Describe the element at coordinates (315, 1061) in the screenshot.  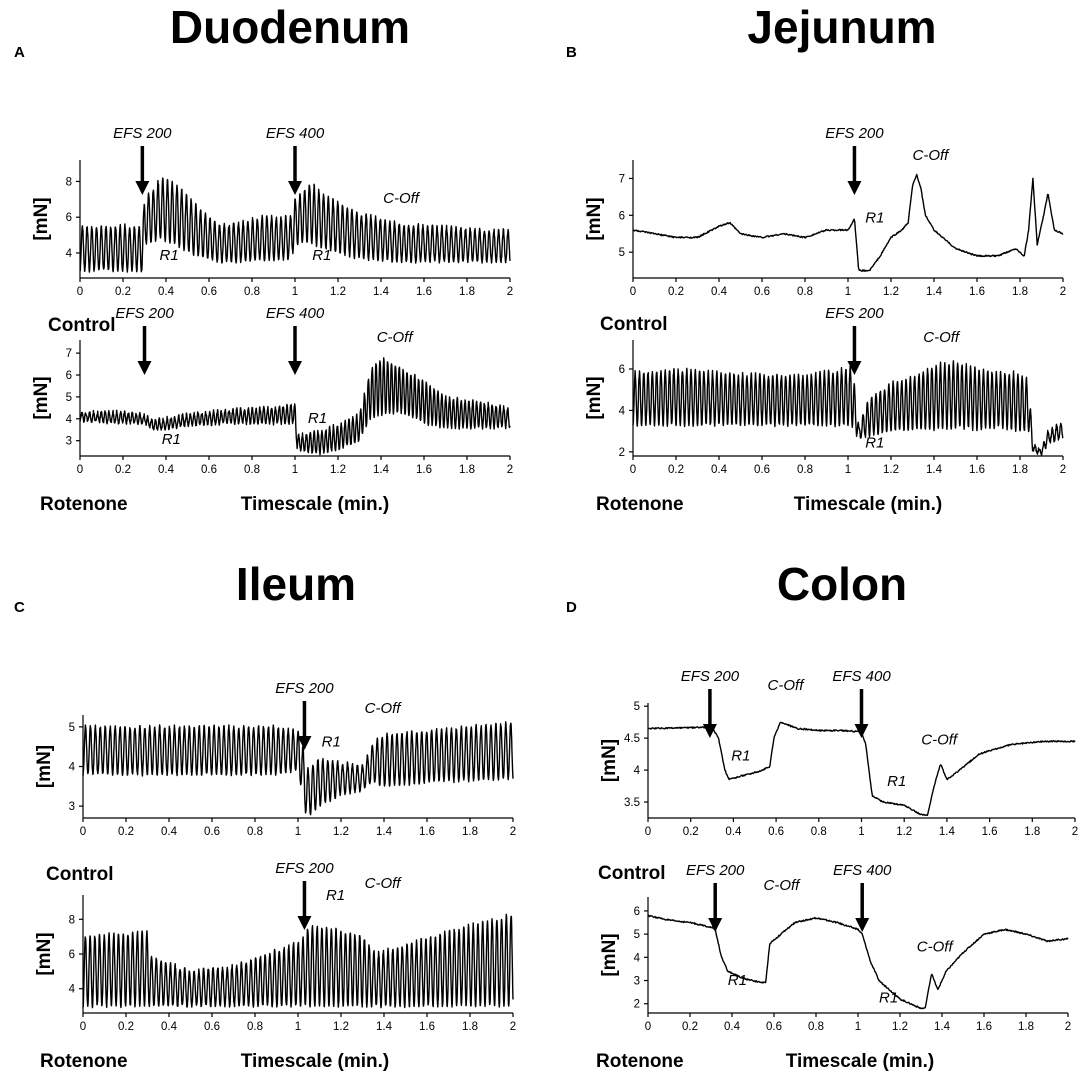
I see `x-axis-label-c: Timescale (min.)` at that location.